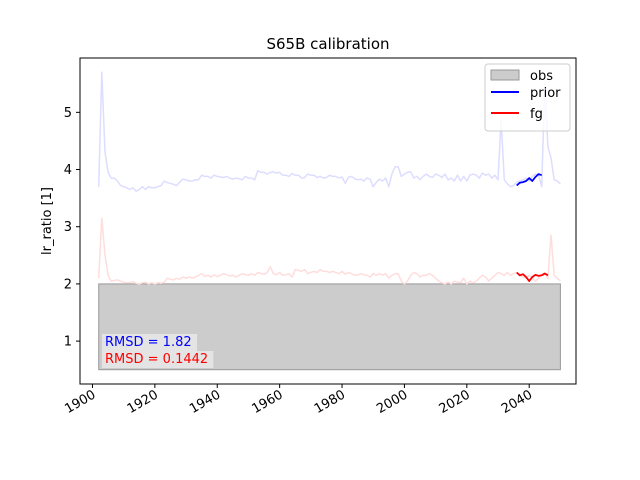 The image size is (640, 480). I want to click on y-tick-label: 4, so click(68, 170).